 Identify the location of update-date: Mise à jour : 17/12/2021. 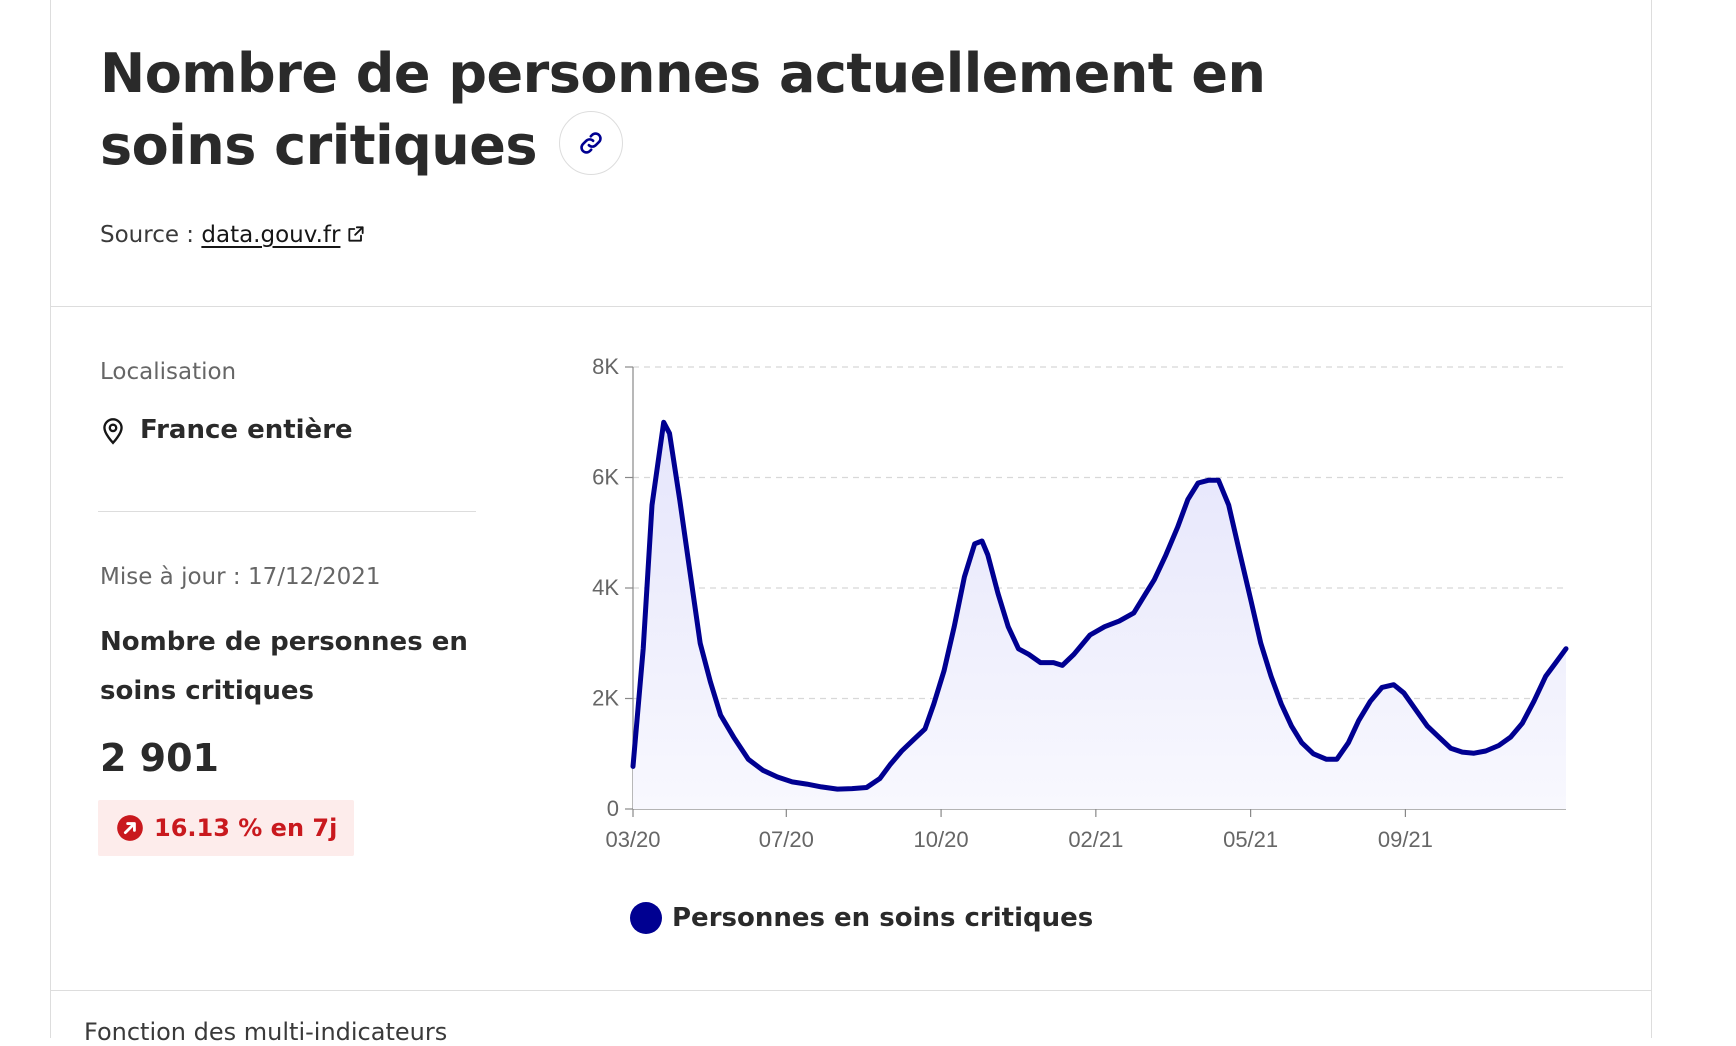
(240, 577).